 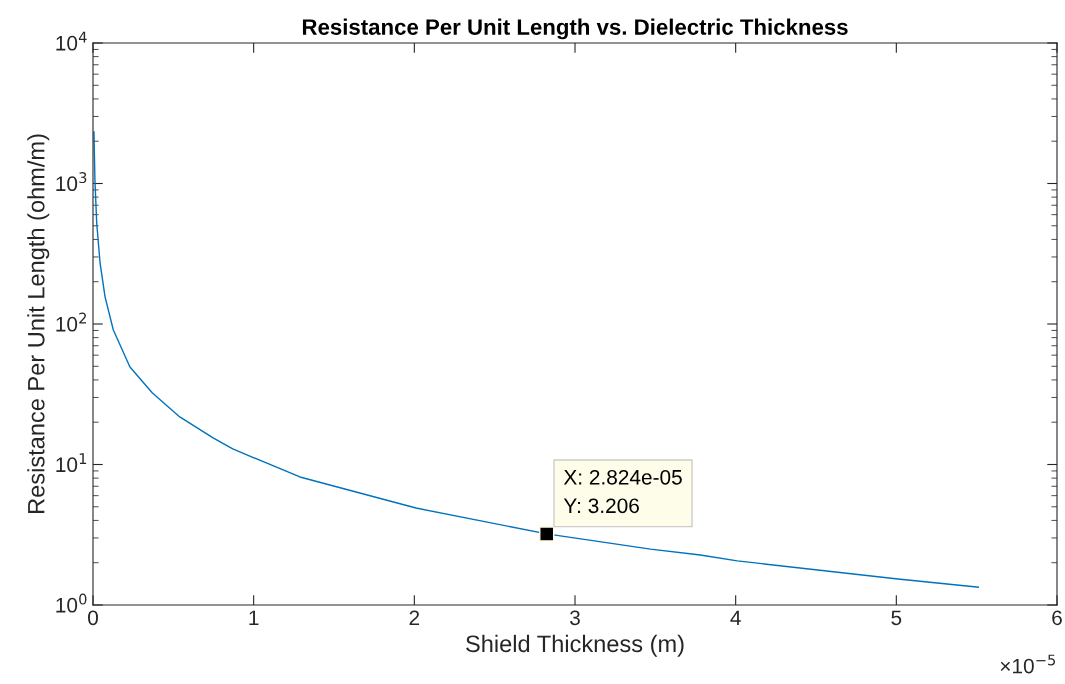 I want to click on y-tick-label: 10$^{4}$, so click(x=71, y=41).